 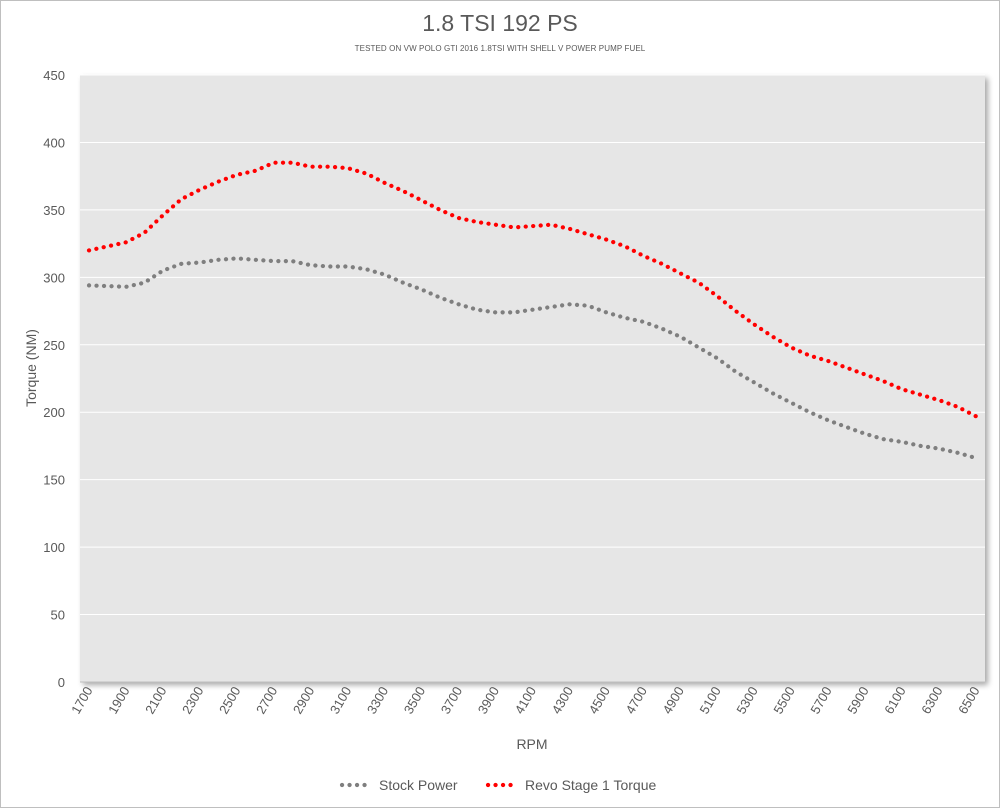 What do you see at coordinates (340, 700) in the screenshot?
I see `x-tick-label: 3100` at bounding box center [340, 700].